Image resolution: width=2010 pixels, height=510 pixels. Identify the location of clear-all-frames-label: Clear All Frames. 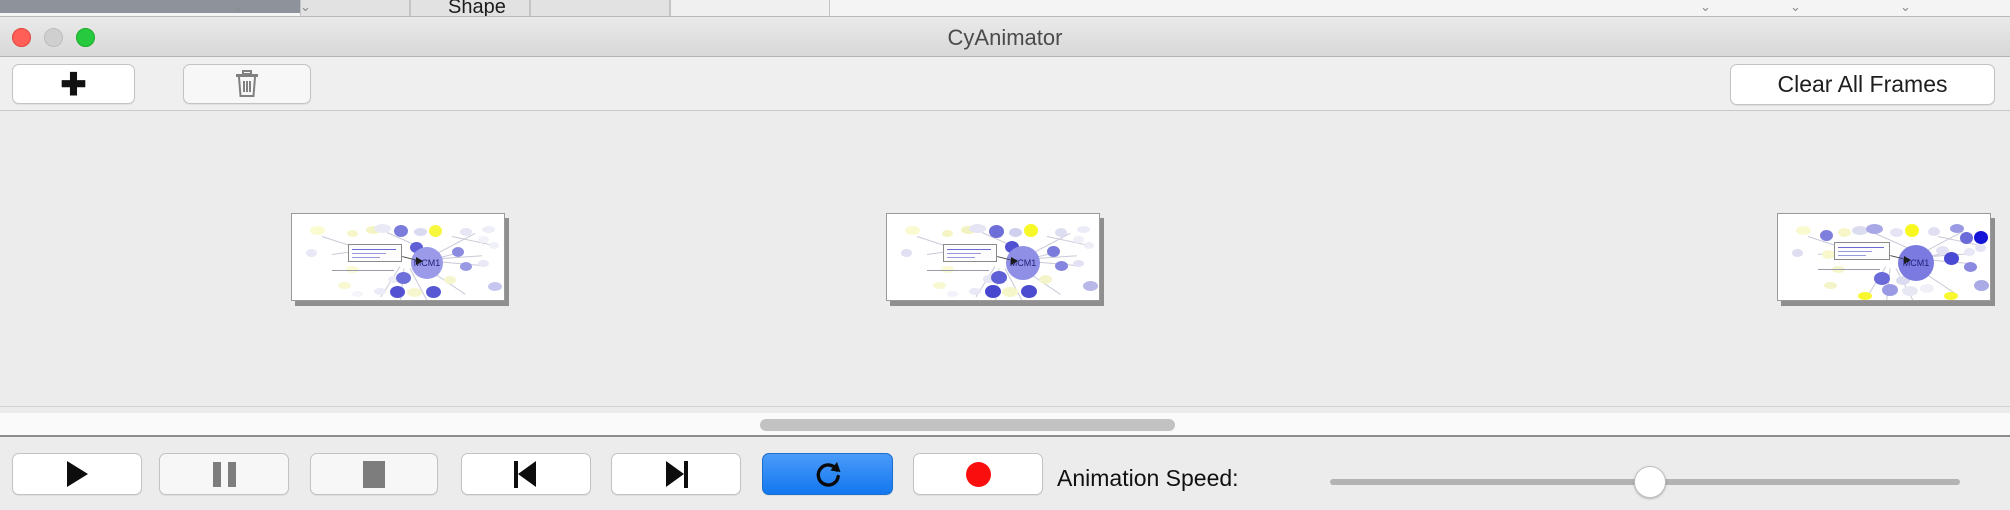
(1862, 84).